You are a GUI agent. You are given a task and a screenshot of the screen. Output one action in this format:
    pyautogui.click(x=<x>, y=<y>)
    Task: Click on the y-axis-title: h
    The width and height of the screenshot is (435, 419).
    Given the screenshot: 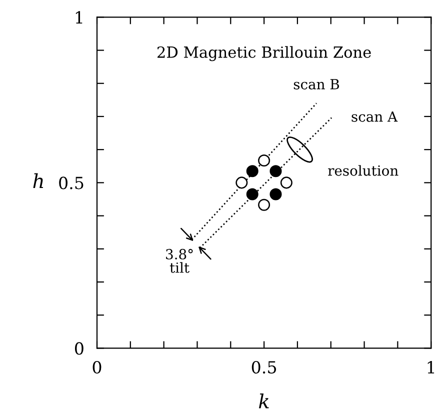 What is the action you would take?
    pyautogui.click(x=38, y=180)
    